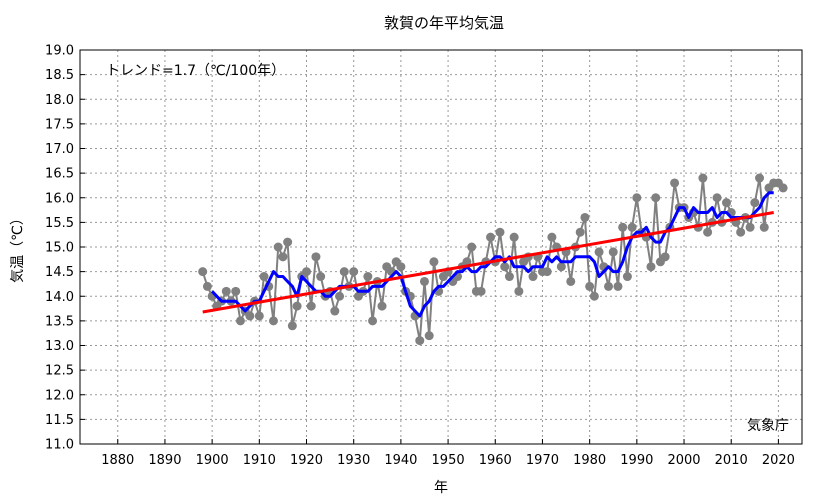 This screenshot has width=833, height=498. I want to click on trend-label: トレンド=1.7（℃/100年）, so click(195, 71).